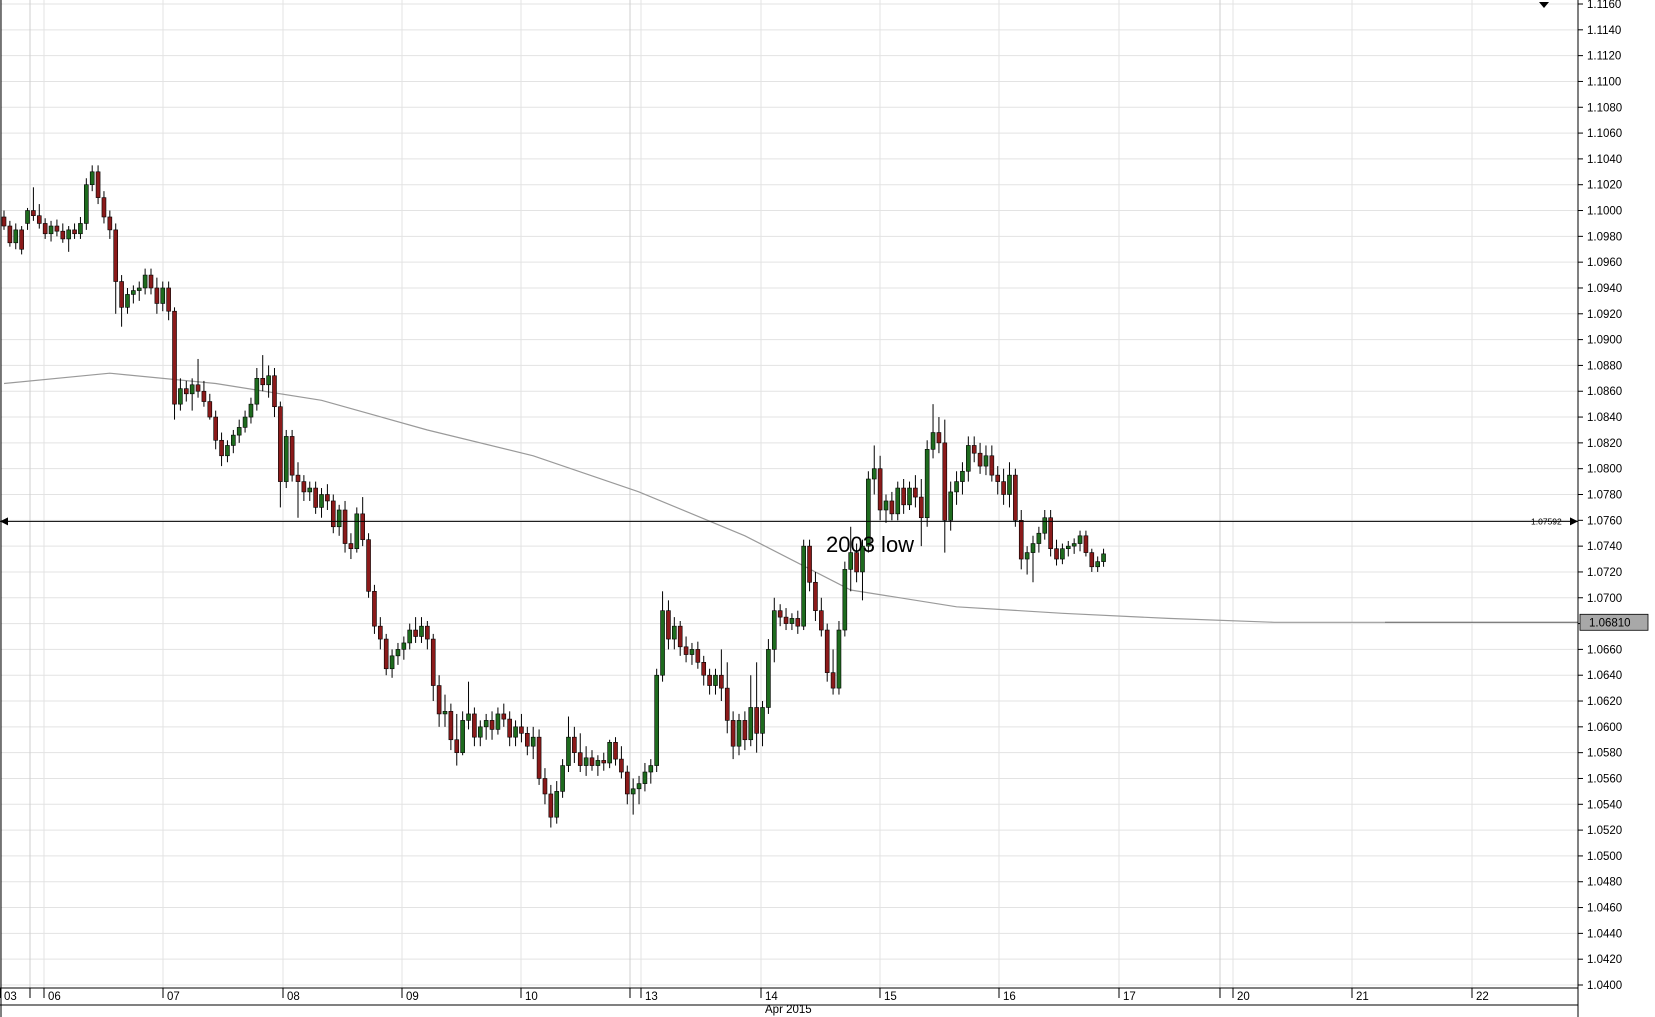 The height and width of the screenshot is (1017, 1655). Describe the element at coordinates (10, 997) in the screenshot. I see `x-tick-label: 03` at that location.